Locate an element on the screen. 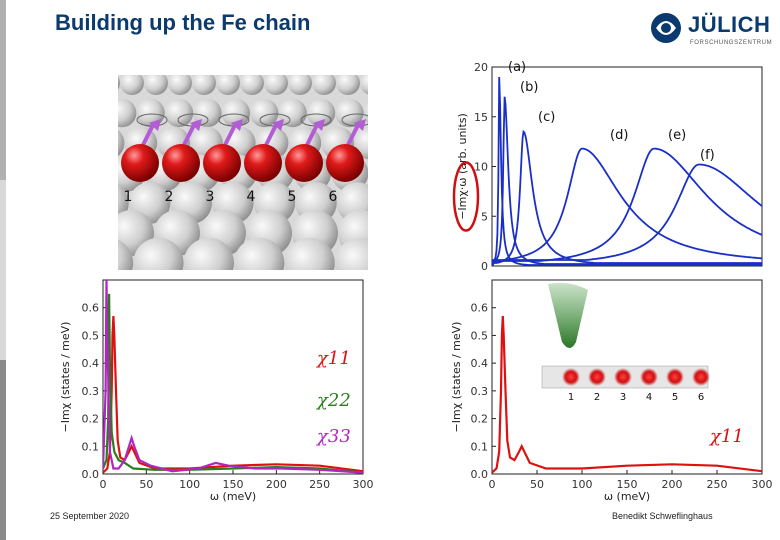 This screenshot has height=540, width=780. logo-subtitle: FORSCHUNGSZENTRUM is located at coordinates (731, 43).